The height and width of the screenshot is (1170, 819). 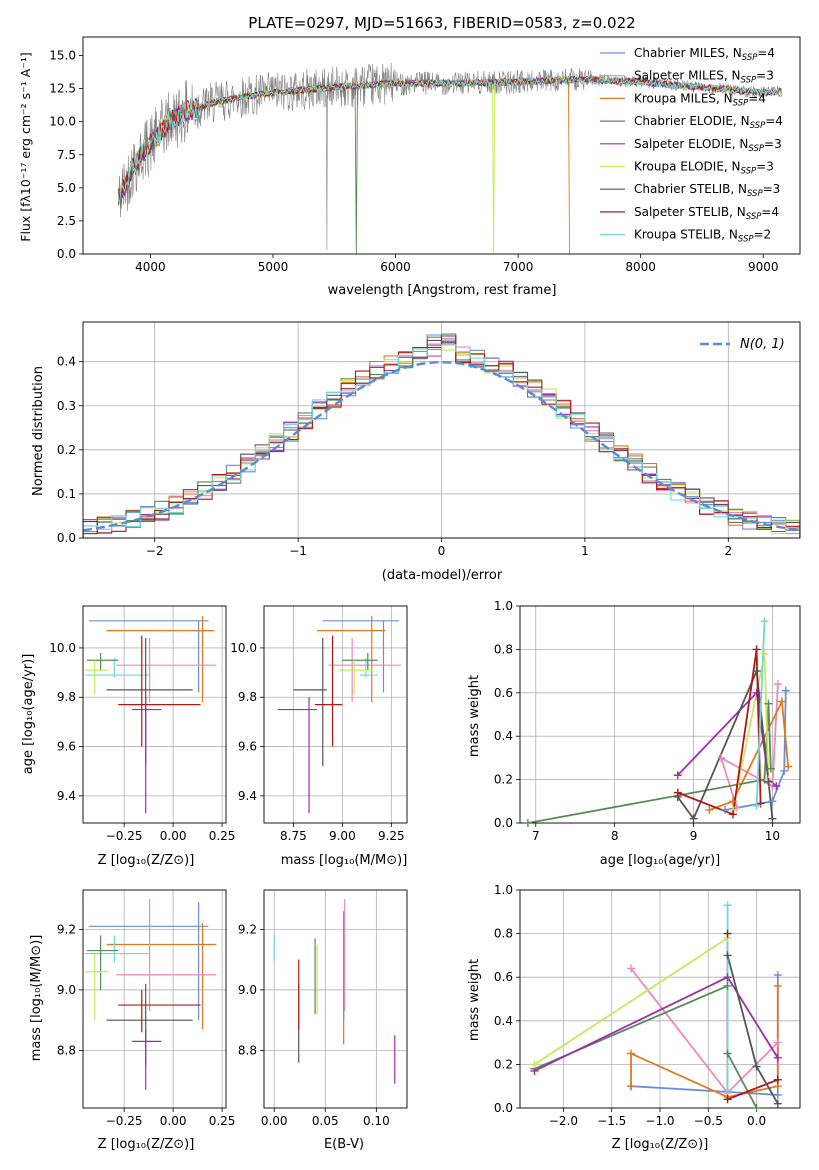 I want to click on massE-xlabel: E(B-V), so click(x=344, y=1144).